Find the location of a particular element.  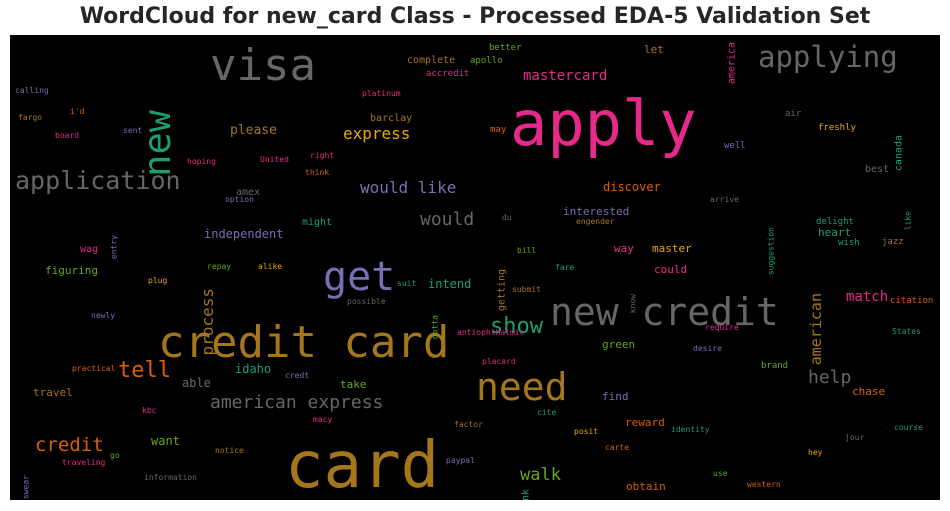

word-walk: walk is located at coordinates (540, 475).